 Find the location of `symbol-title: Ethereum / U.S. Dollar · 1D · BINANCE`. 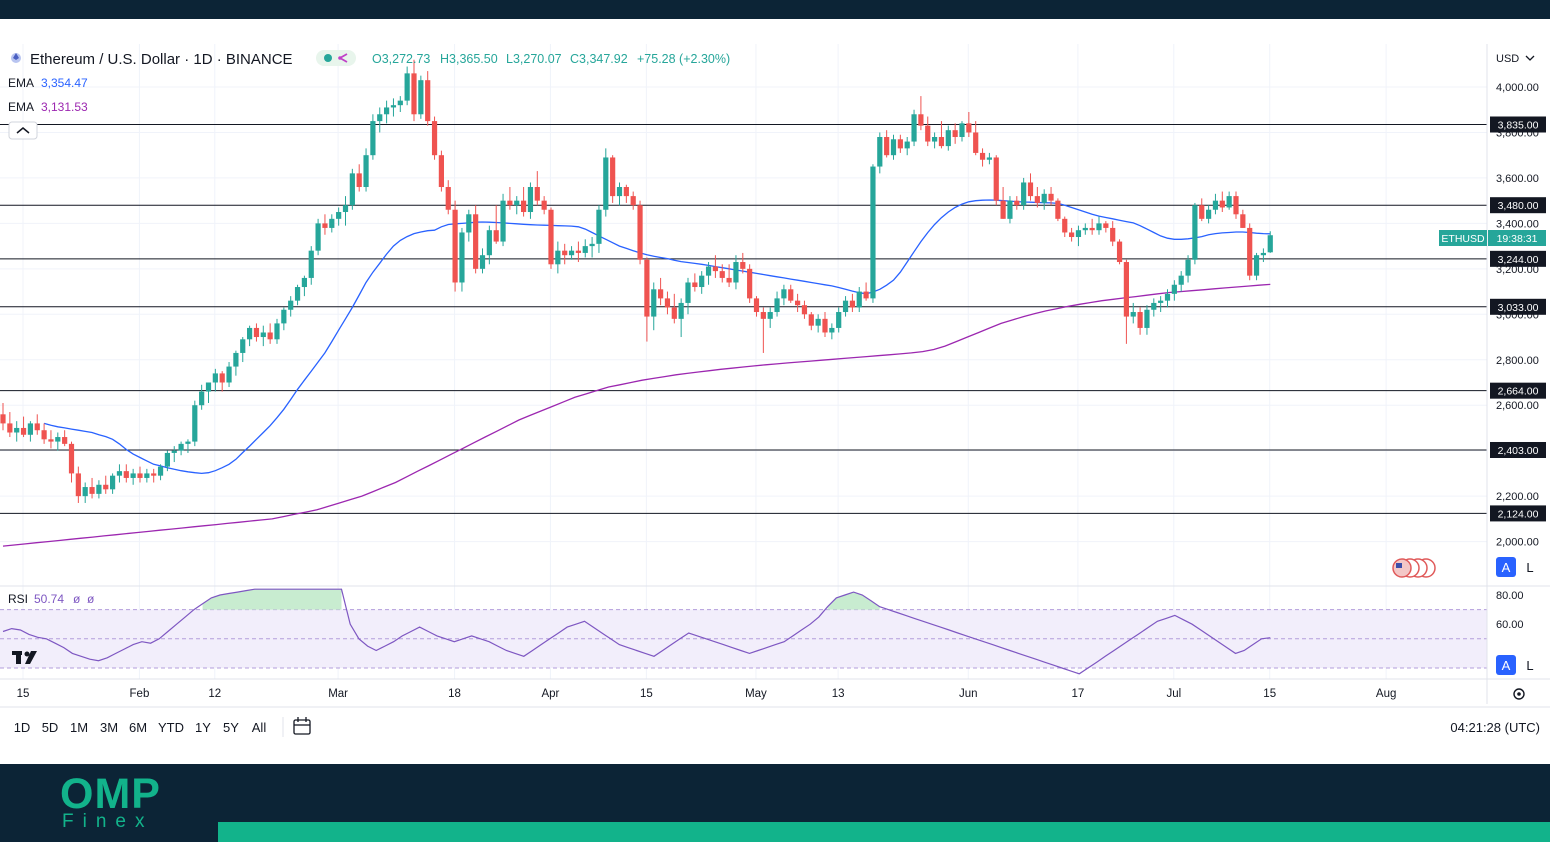

symbol-title: Ethereum / U.S. Dollar · 1D · BINANCE is located at coordinates (161, 59).